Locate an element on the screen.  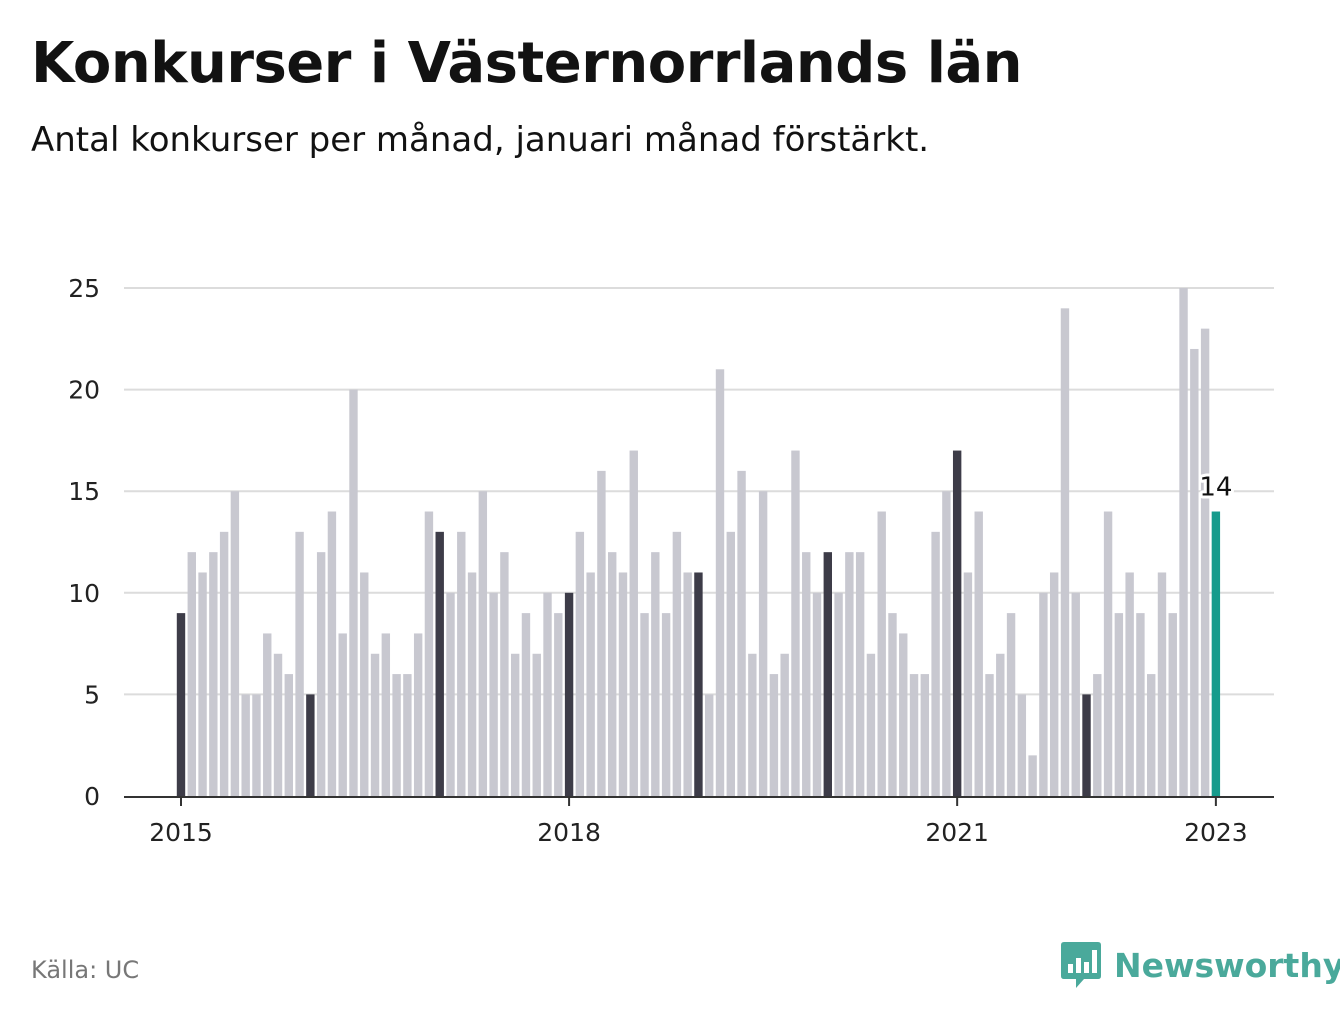
brand-logo: Newsworthy is located at coordinates (1200, 965).